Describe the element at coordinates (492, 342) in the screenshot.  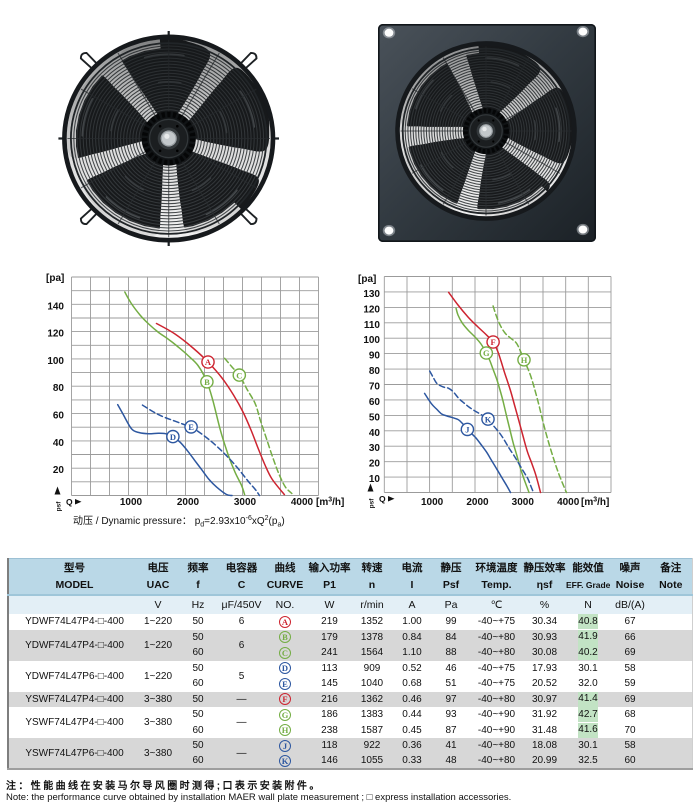
I see `svg-text: F` at that location.